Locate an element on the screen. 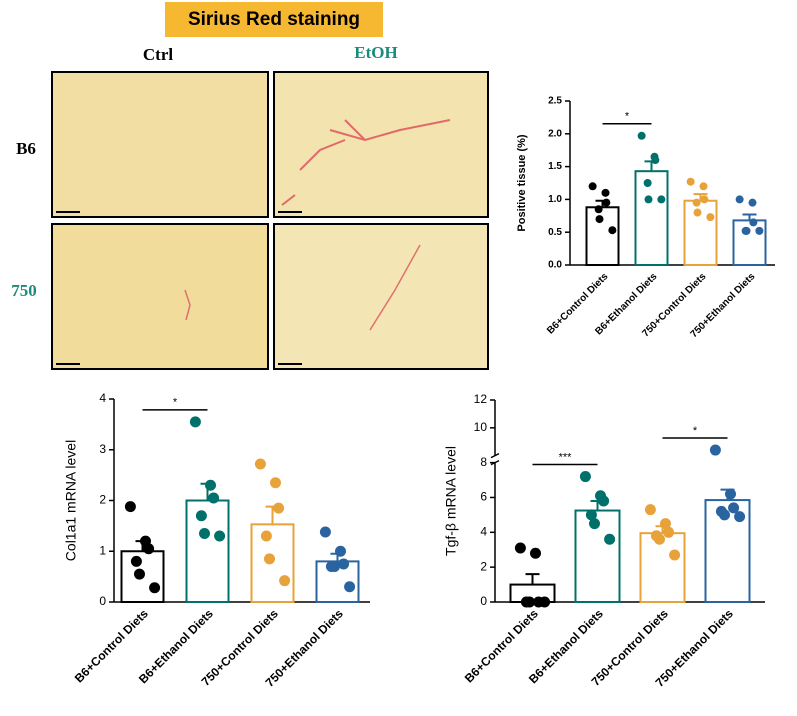  y-tick-label: 1.0 is located at coordinates (555, 199).